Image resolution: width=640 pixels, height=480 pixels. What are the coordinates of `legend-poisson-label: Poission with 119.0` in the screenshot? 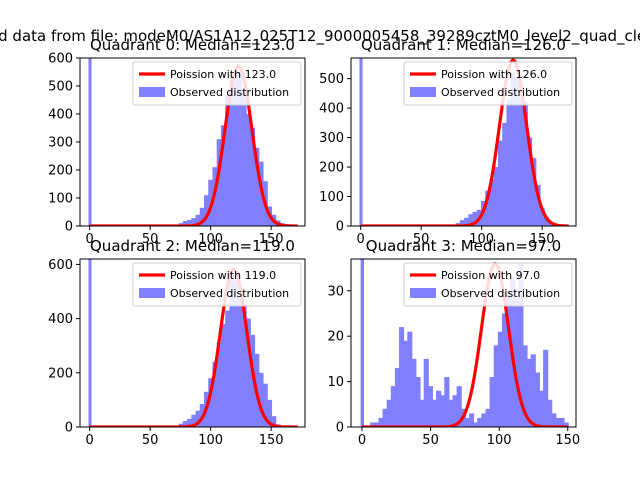 It's located at (223, 275).